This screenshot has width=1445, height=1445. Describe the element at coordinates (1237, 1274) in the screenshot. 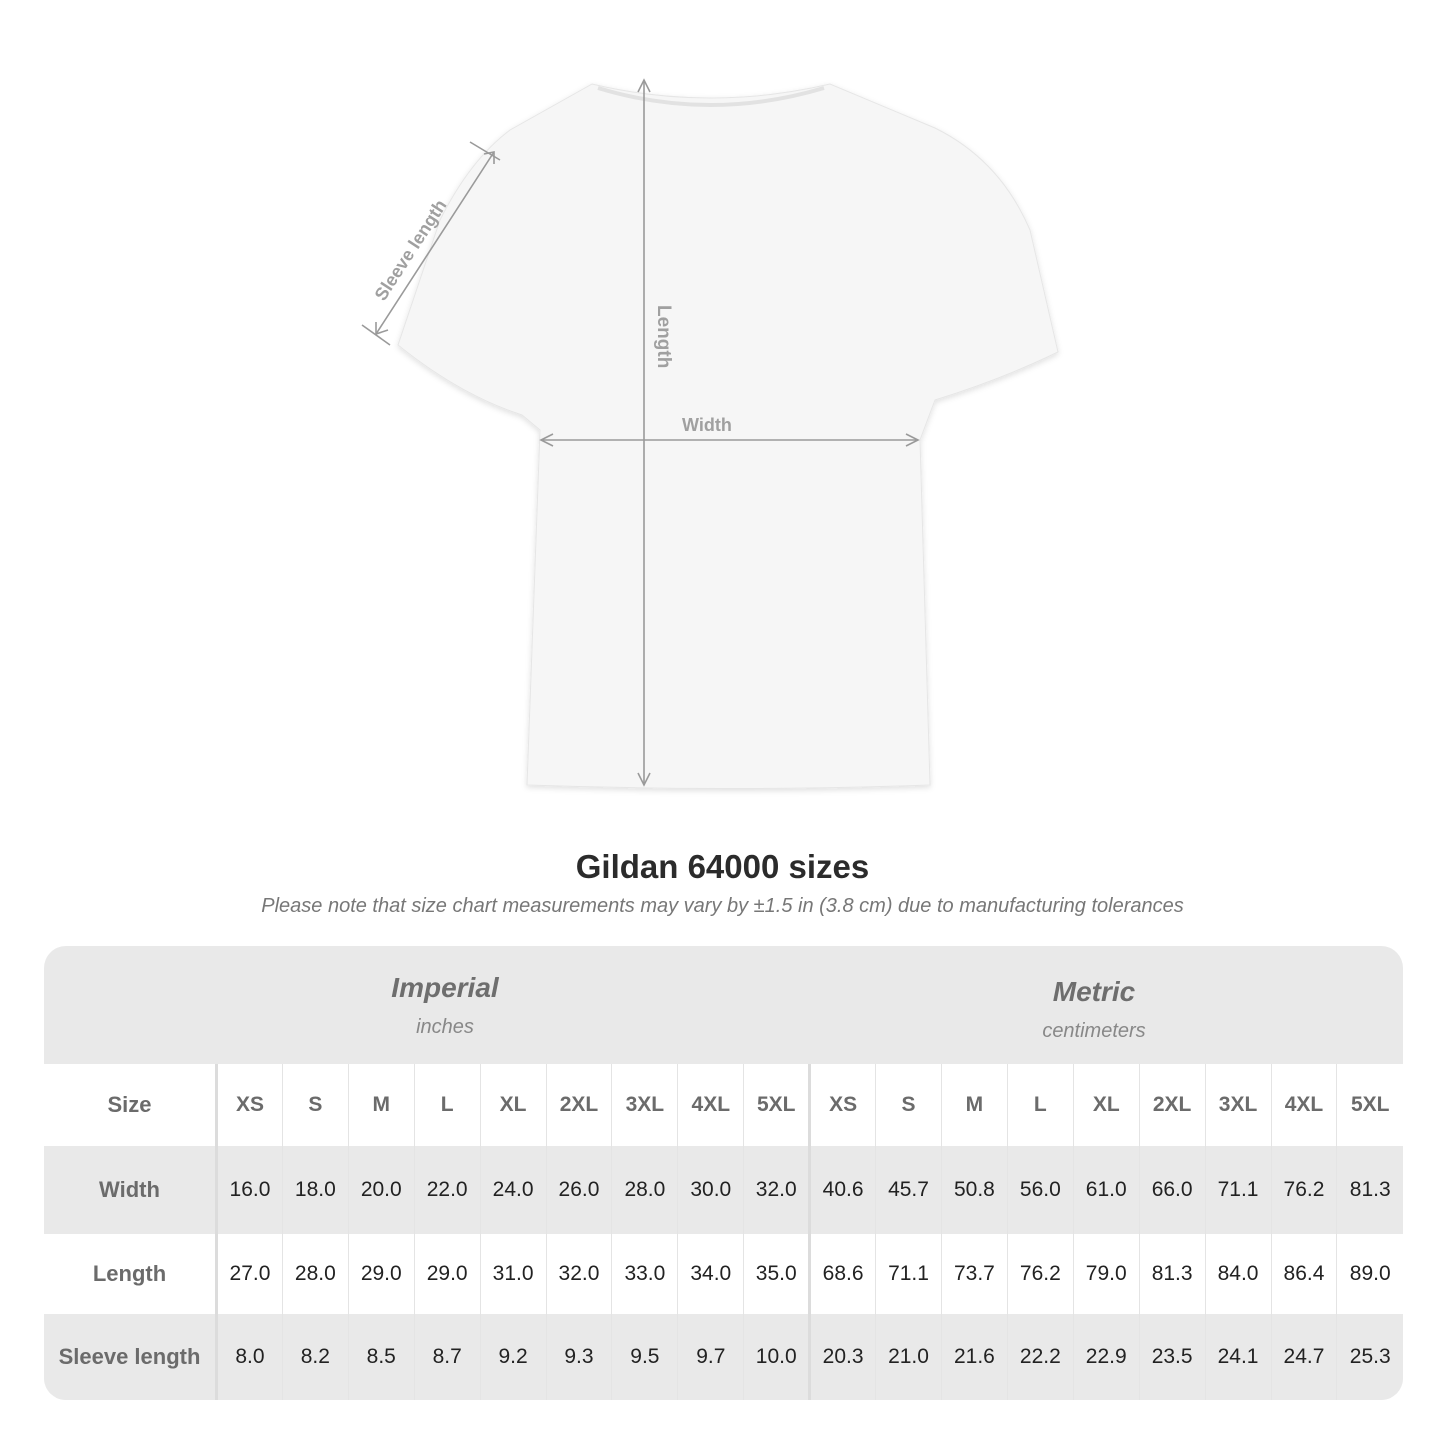

I see `metric-value: 84.0` at that location.